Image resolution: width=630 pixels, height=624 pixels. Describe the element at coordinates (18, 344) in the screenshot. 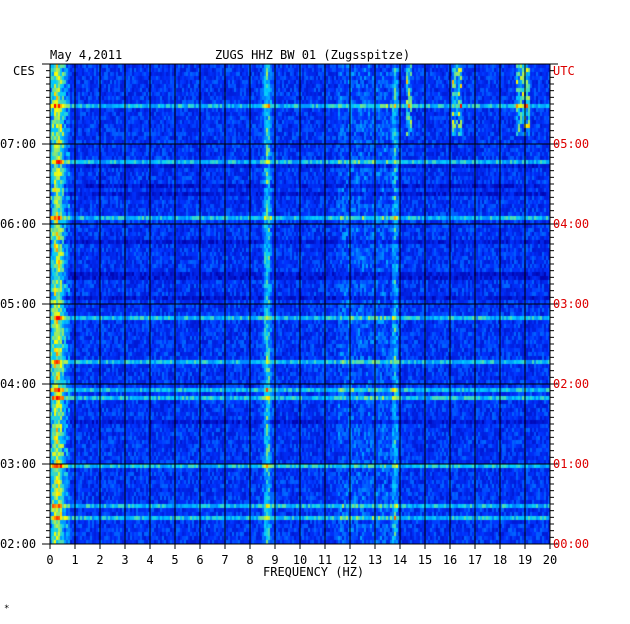

I see `left-time-axis: 07:00 06:00 05:00 04:00 03:00 02:00` at that location.